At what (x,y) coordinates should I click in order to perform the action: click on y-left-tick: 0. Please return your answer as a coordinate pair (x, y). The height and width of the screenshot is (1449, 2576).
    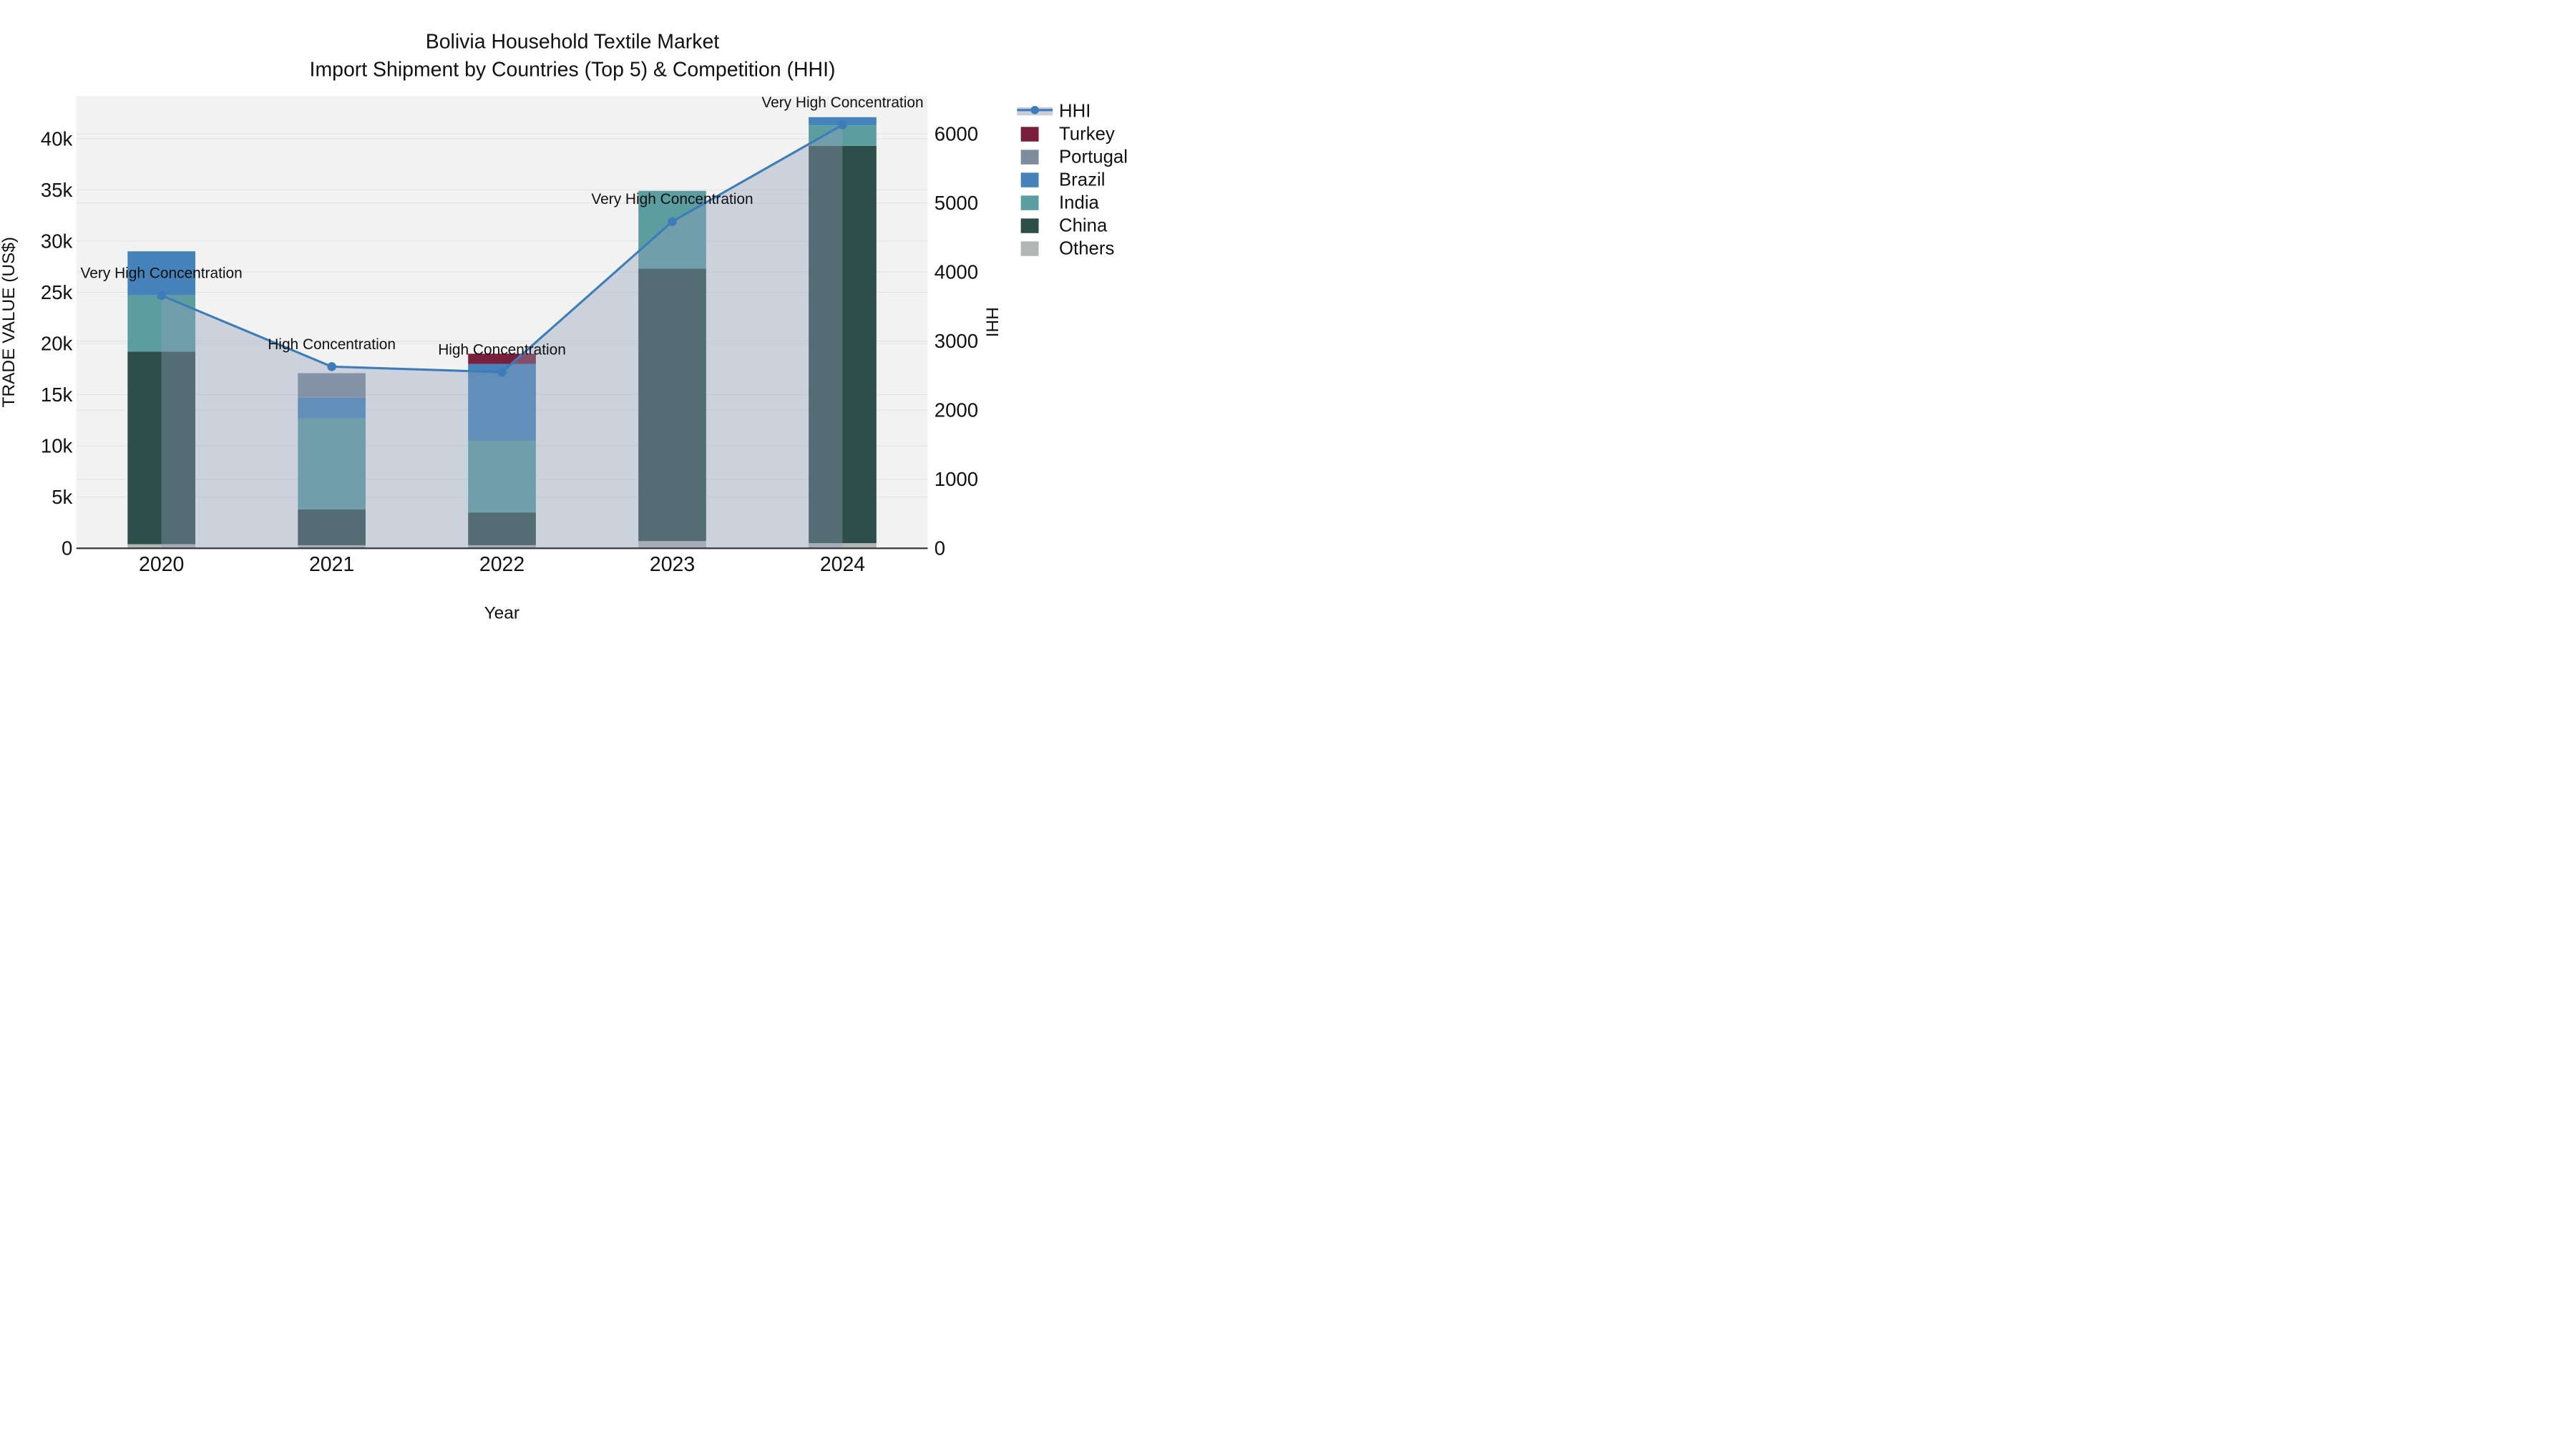
    Looking at the image, I should click on (67, 548).